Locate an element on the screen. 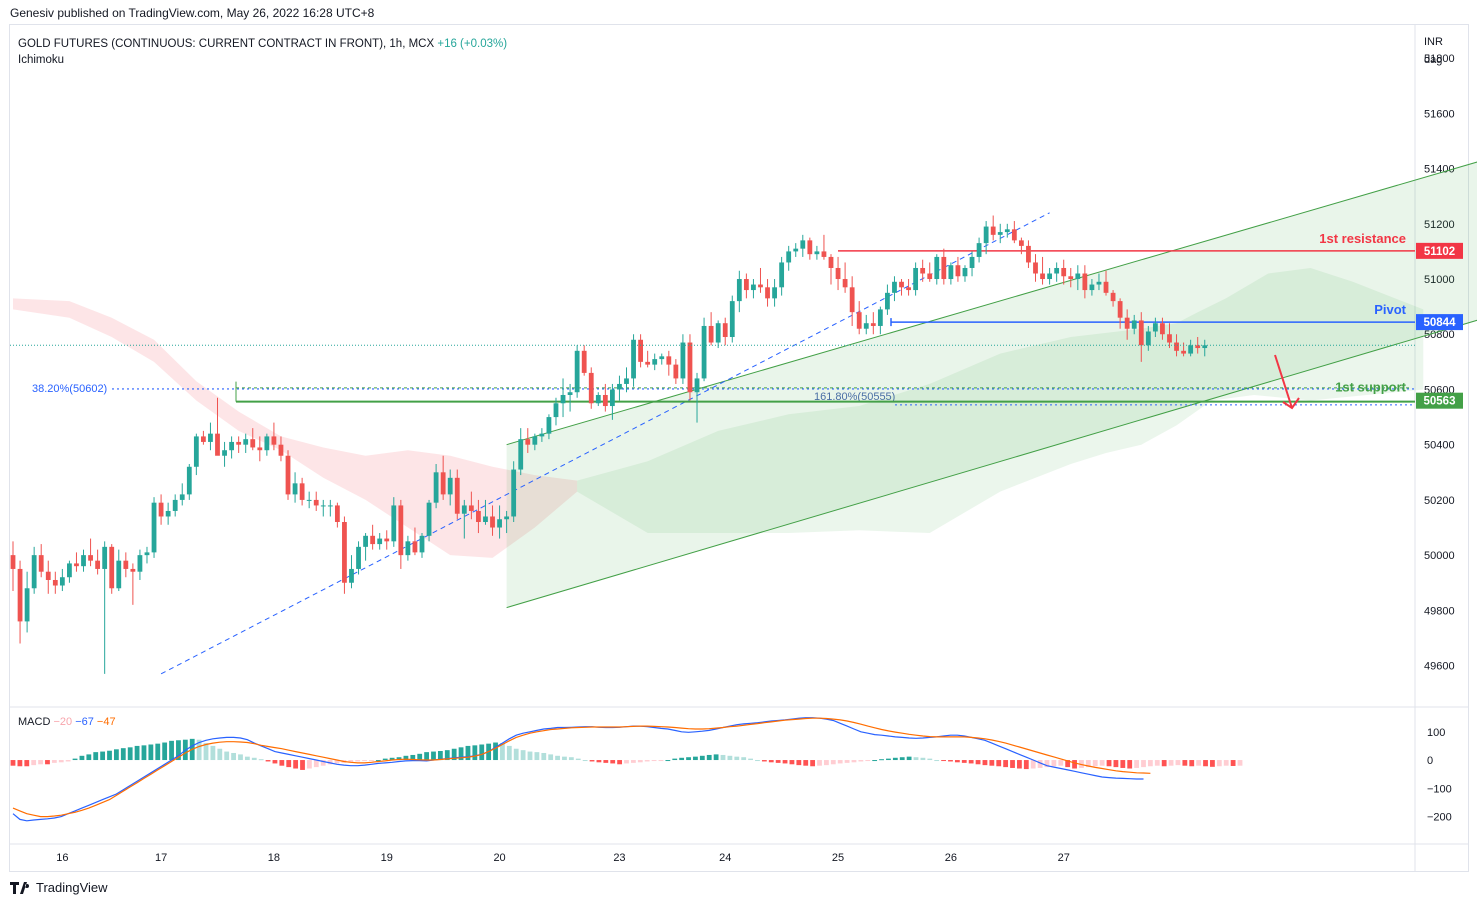 The height and width of the screenshot is (906, 1477). macd-legend: MACD −20 −67 −47 is located at coordinates (67, 722).